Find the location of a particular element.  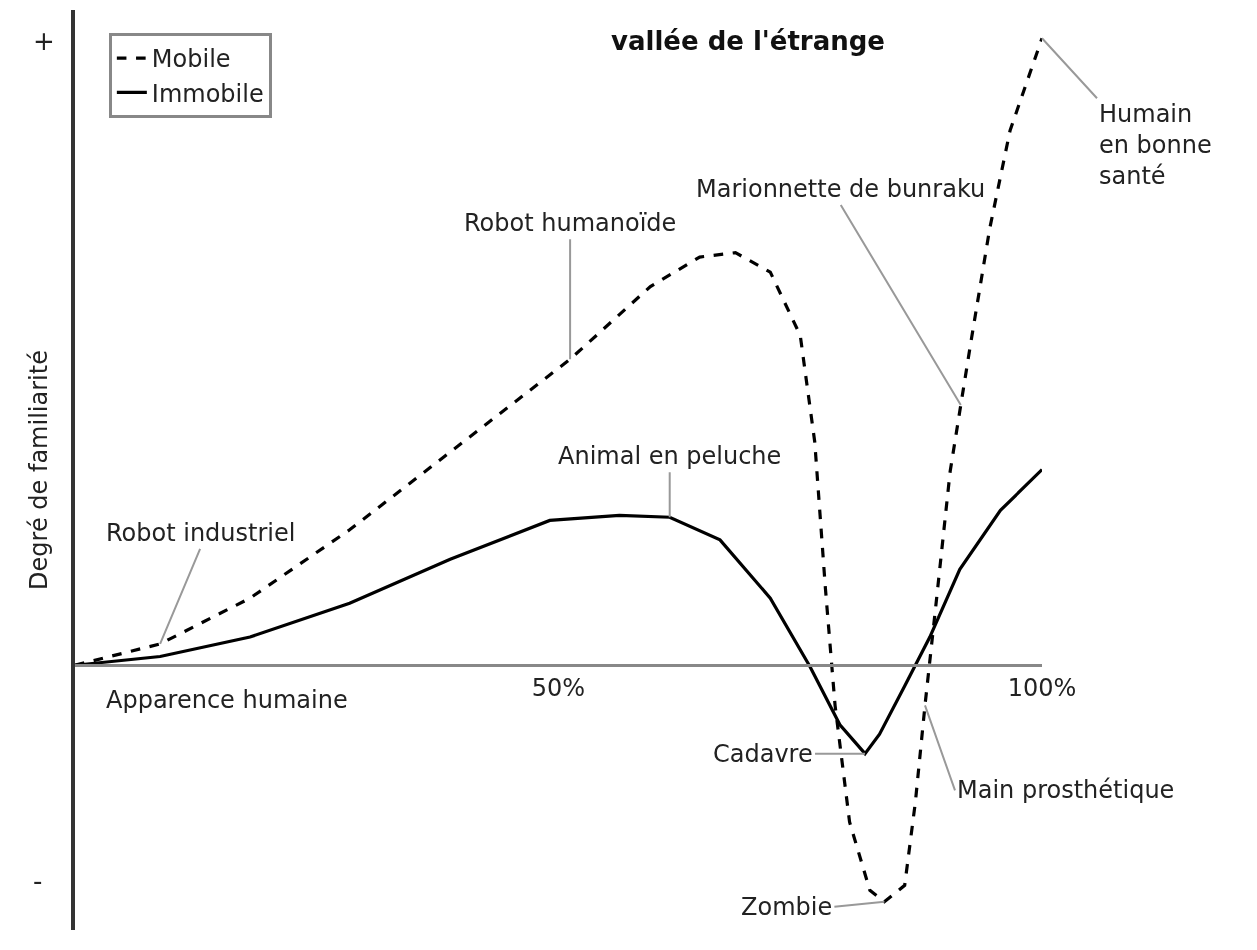

annotation: Cadavre is located at coordinates (763, 754).